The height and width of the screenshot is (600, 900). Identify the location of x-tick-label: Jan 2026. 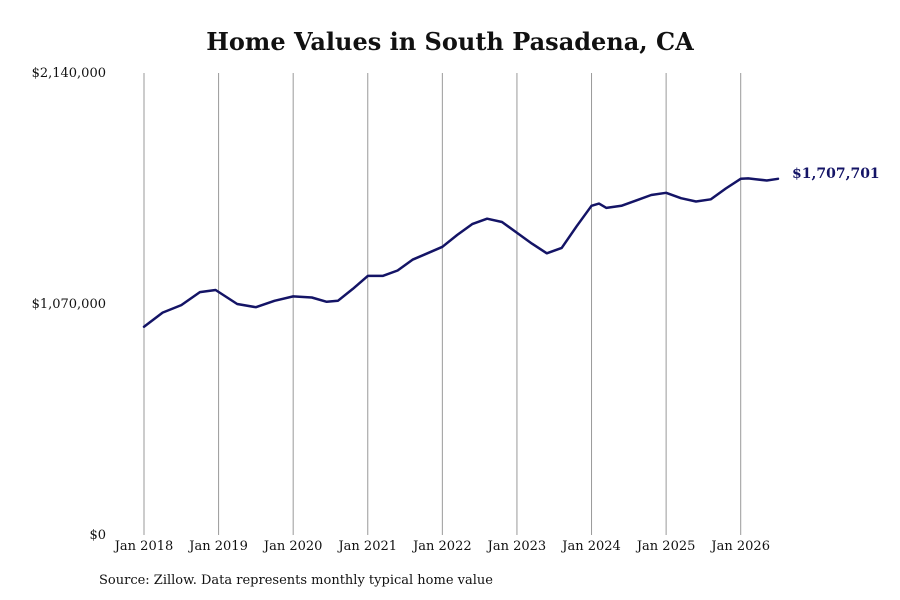
(739, 546).